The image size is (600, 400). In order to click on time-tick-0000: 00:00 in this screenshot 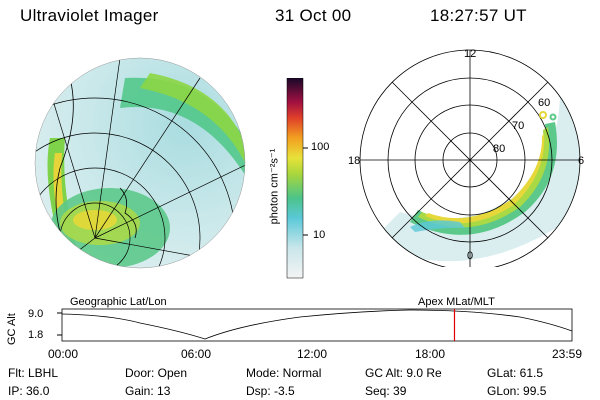, I will do `click(63, 354)`.